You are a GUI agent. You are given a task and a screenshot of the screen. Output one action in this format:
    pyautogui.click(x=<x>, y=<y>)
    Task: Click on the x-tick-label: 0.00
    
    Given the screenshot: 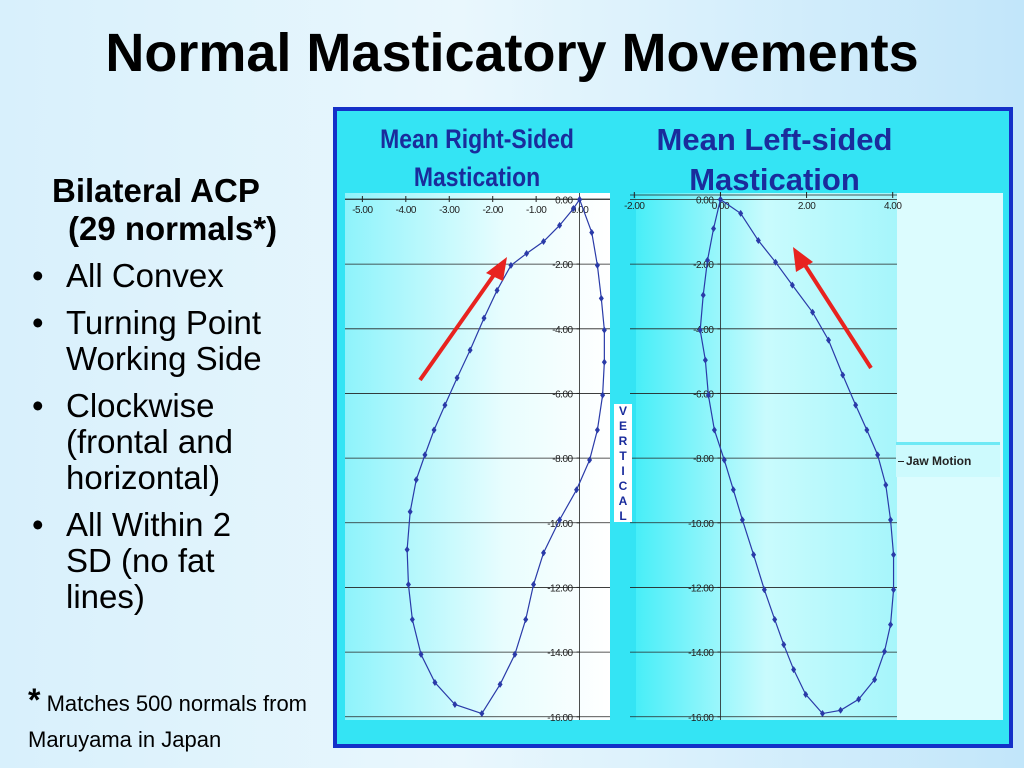 What is the action you would take?
    pyautogui.click(x=580, y=210)
    